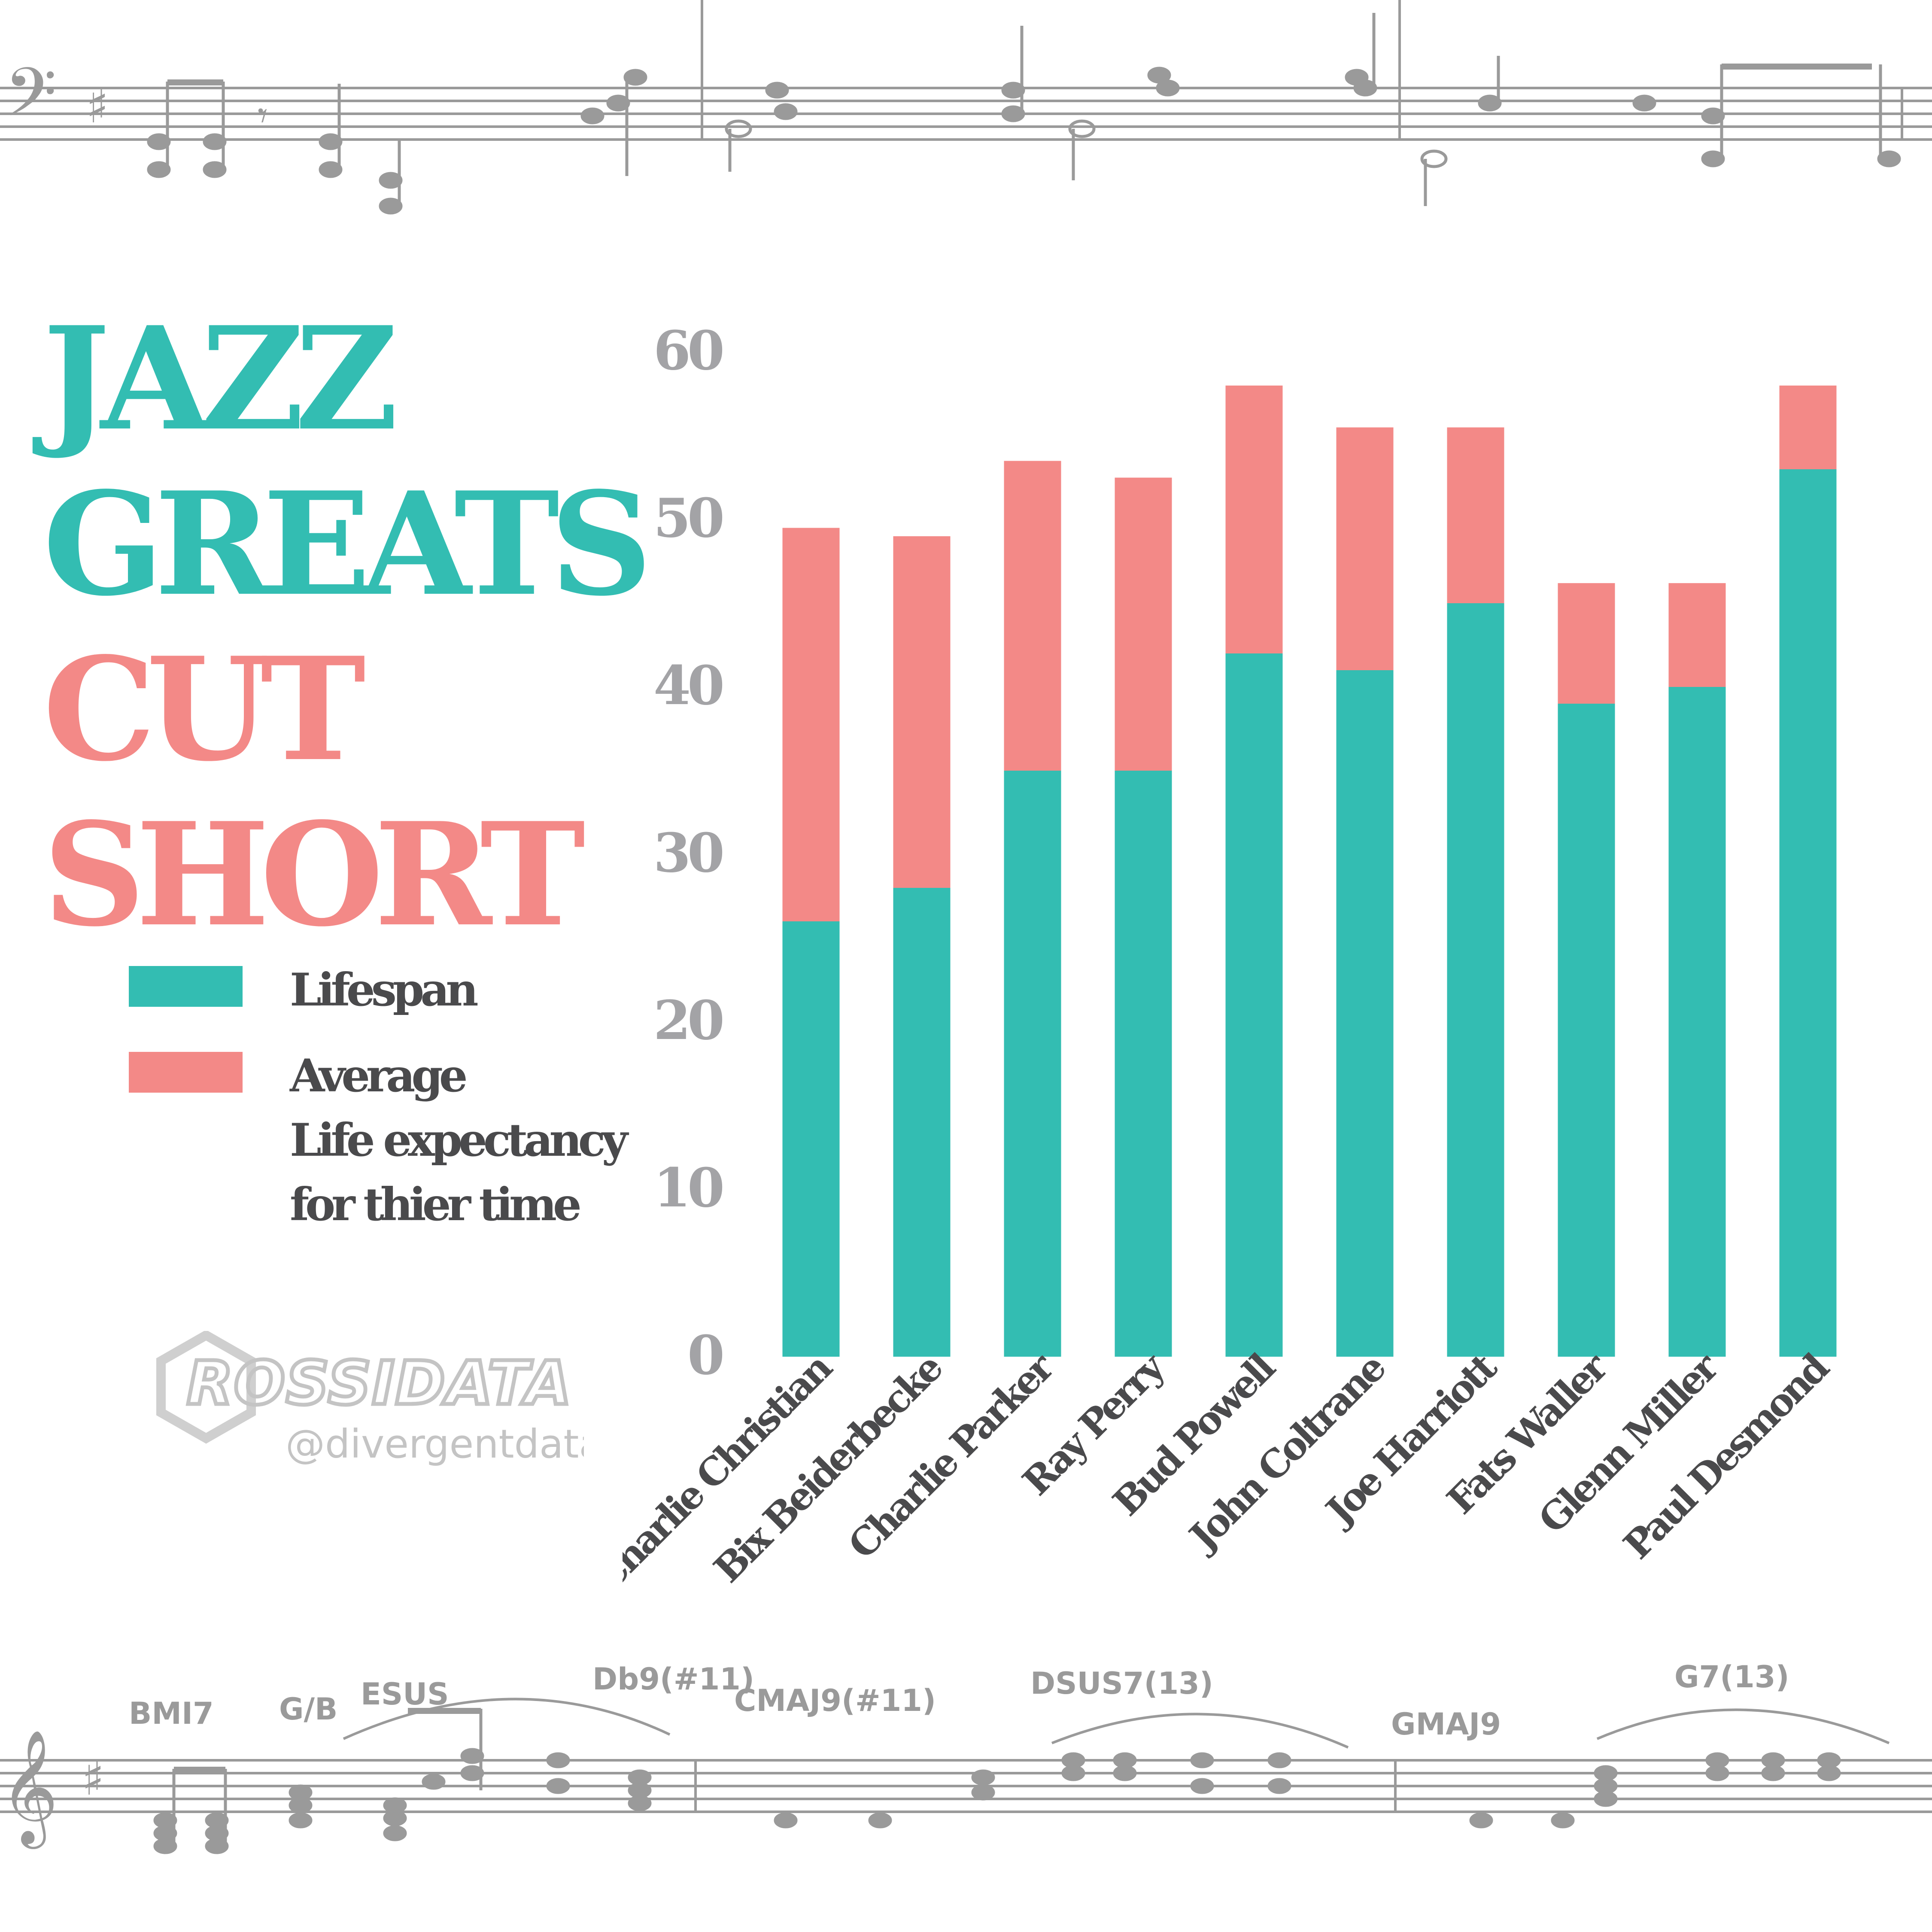 This screenshot has width=1932, height=1932. Describe the element at coordinates (951, 1455) in the screenshot. I see `x-tick-label: Charlie Parker` at that location.